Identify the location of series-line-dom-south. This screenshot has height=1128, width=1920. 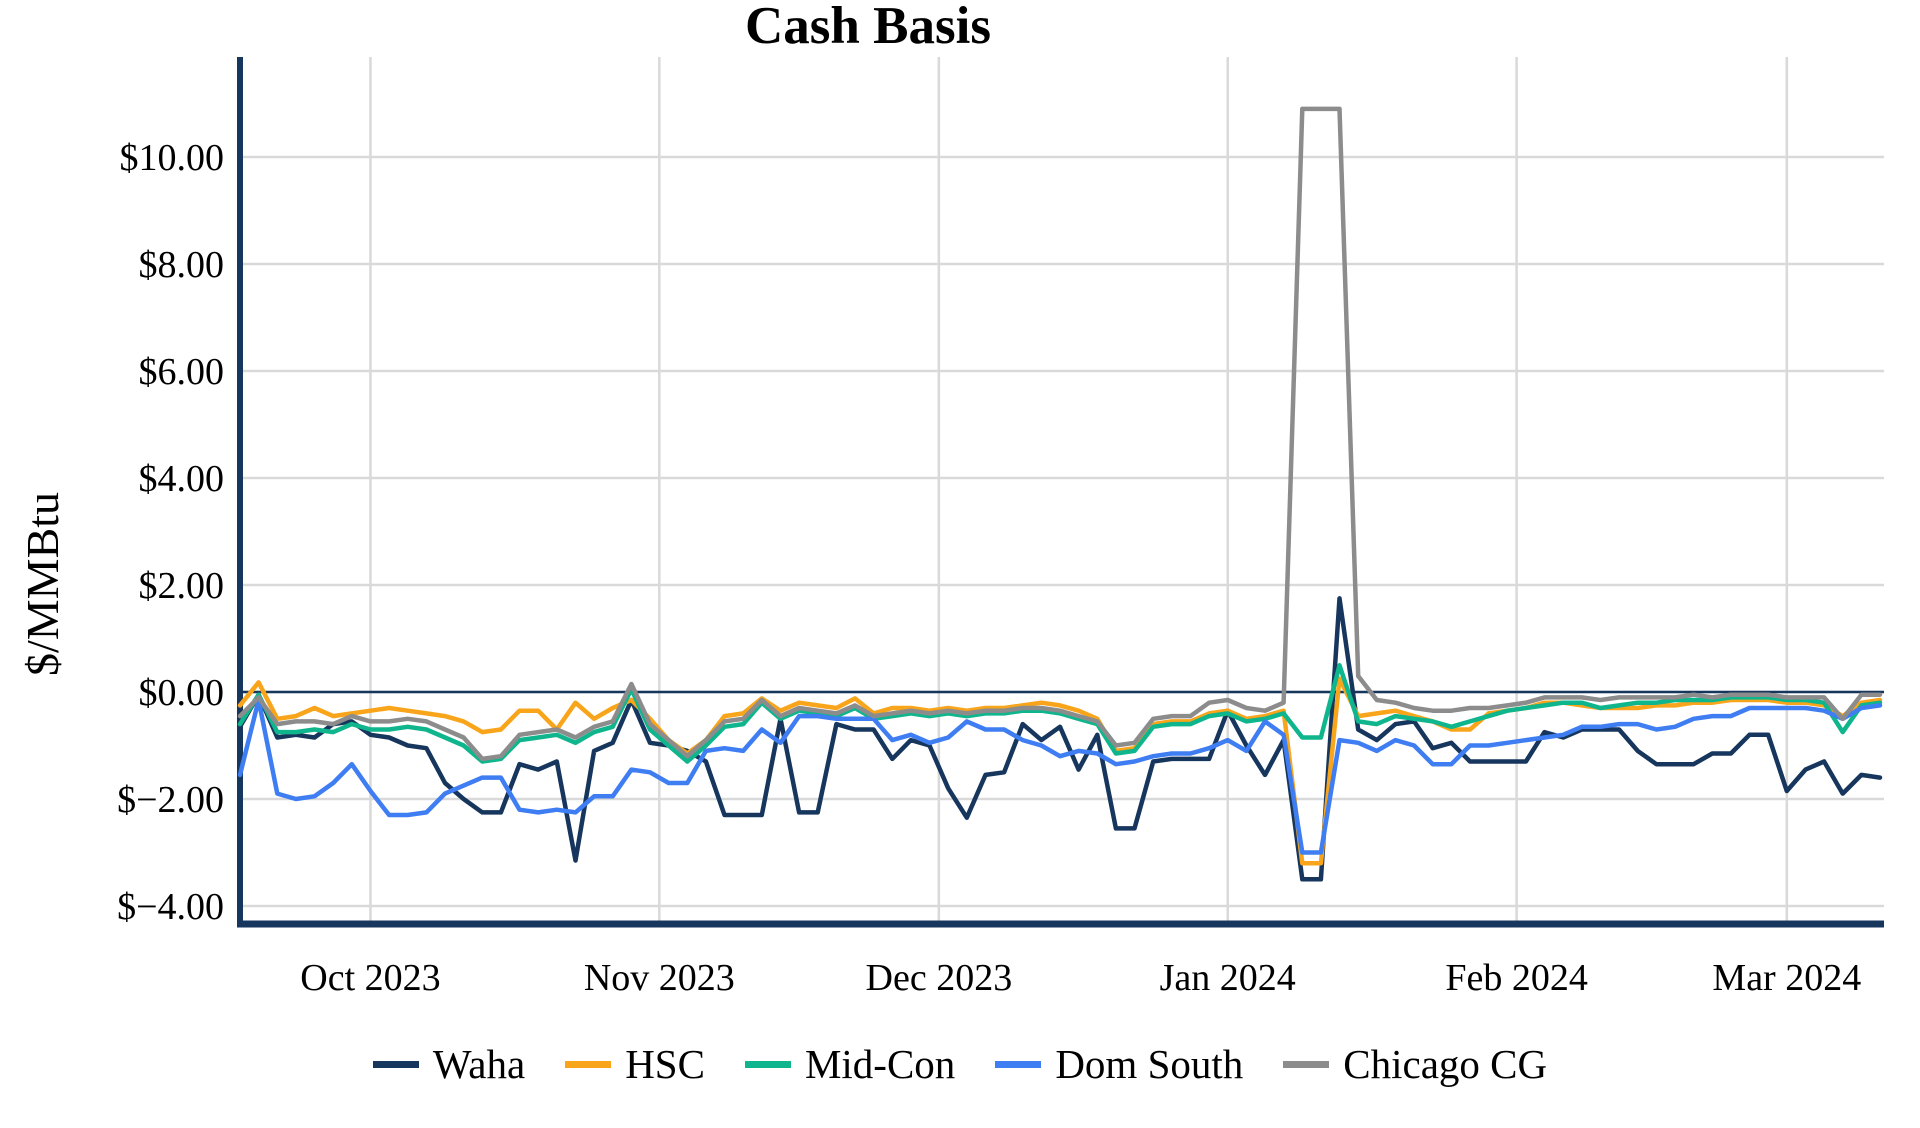
(1060, 776).